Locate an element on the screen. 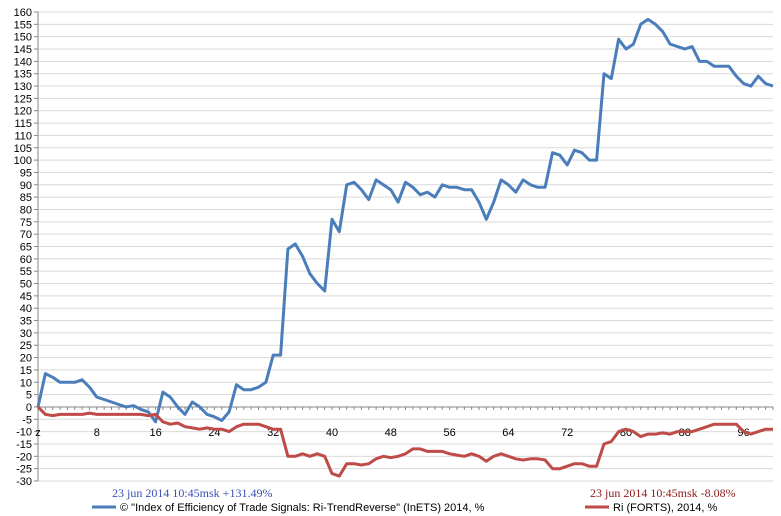  y-tick-label: -15 is located at coordinates (24, 445).